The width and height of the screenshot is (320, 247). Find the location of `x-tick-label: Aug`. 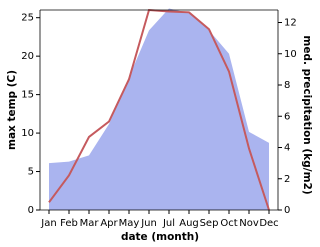

x-tick-label: Aug is located at coordinates (189, 223).